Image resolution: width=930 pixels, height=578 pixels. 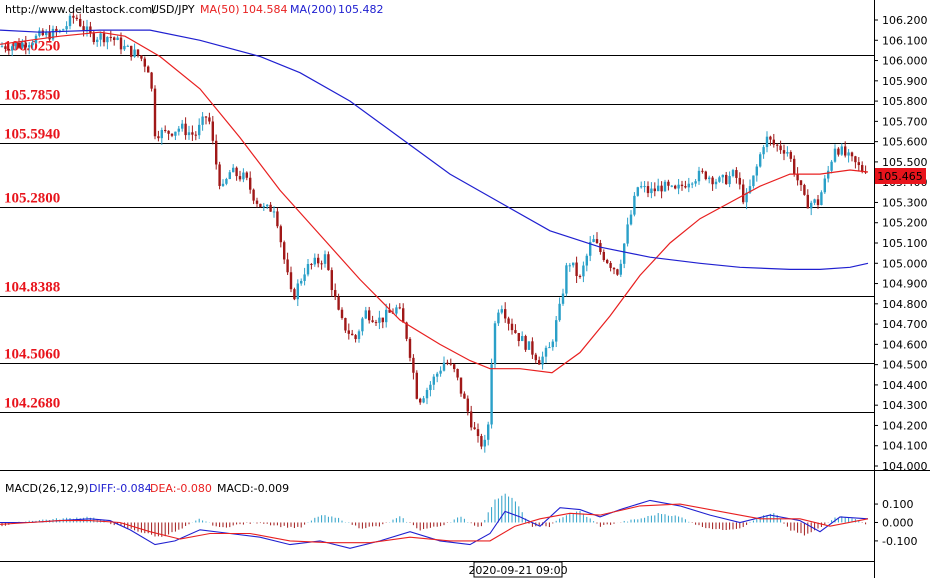 What do you see at coordinates (905, 162) in the screenshot?
I see `price-tick-label: 105.500` at bounding box center [905, 162].